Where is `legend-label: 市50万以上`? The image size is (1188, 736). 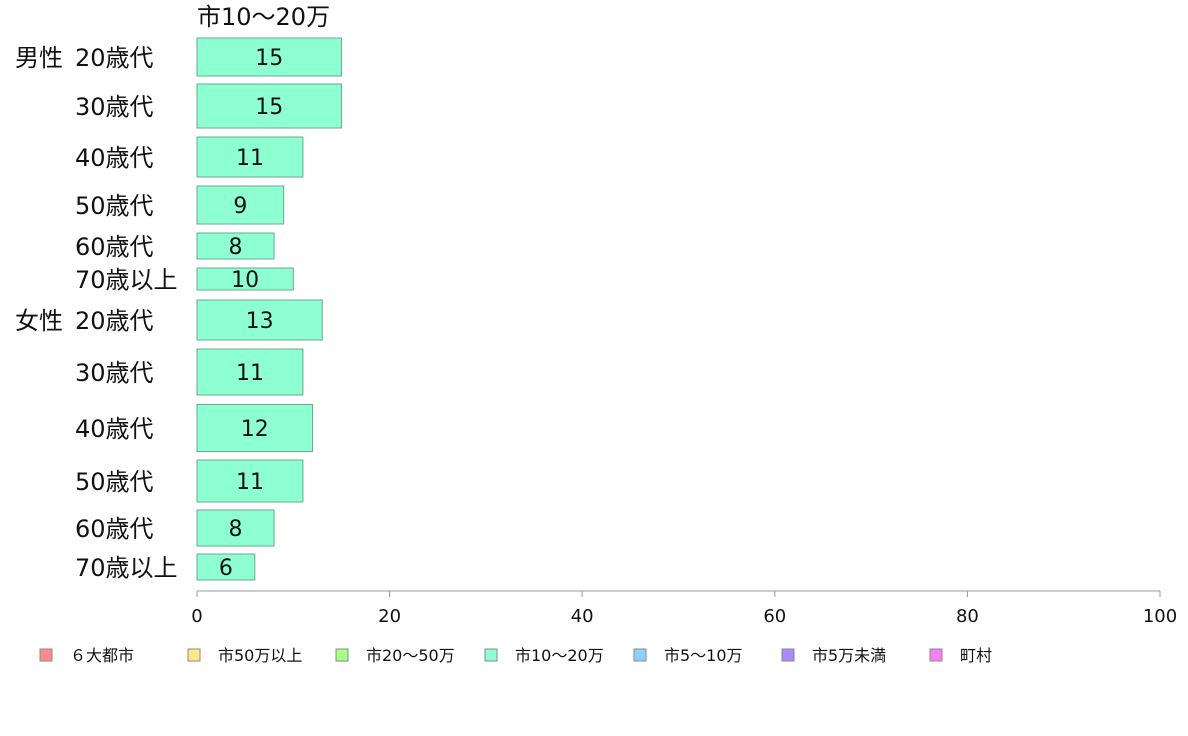
legend-label: 市50万以上 is located at coordinates (260, 655).